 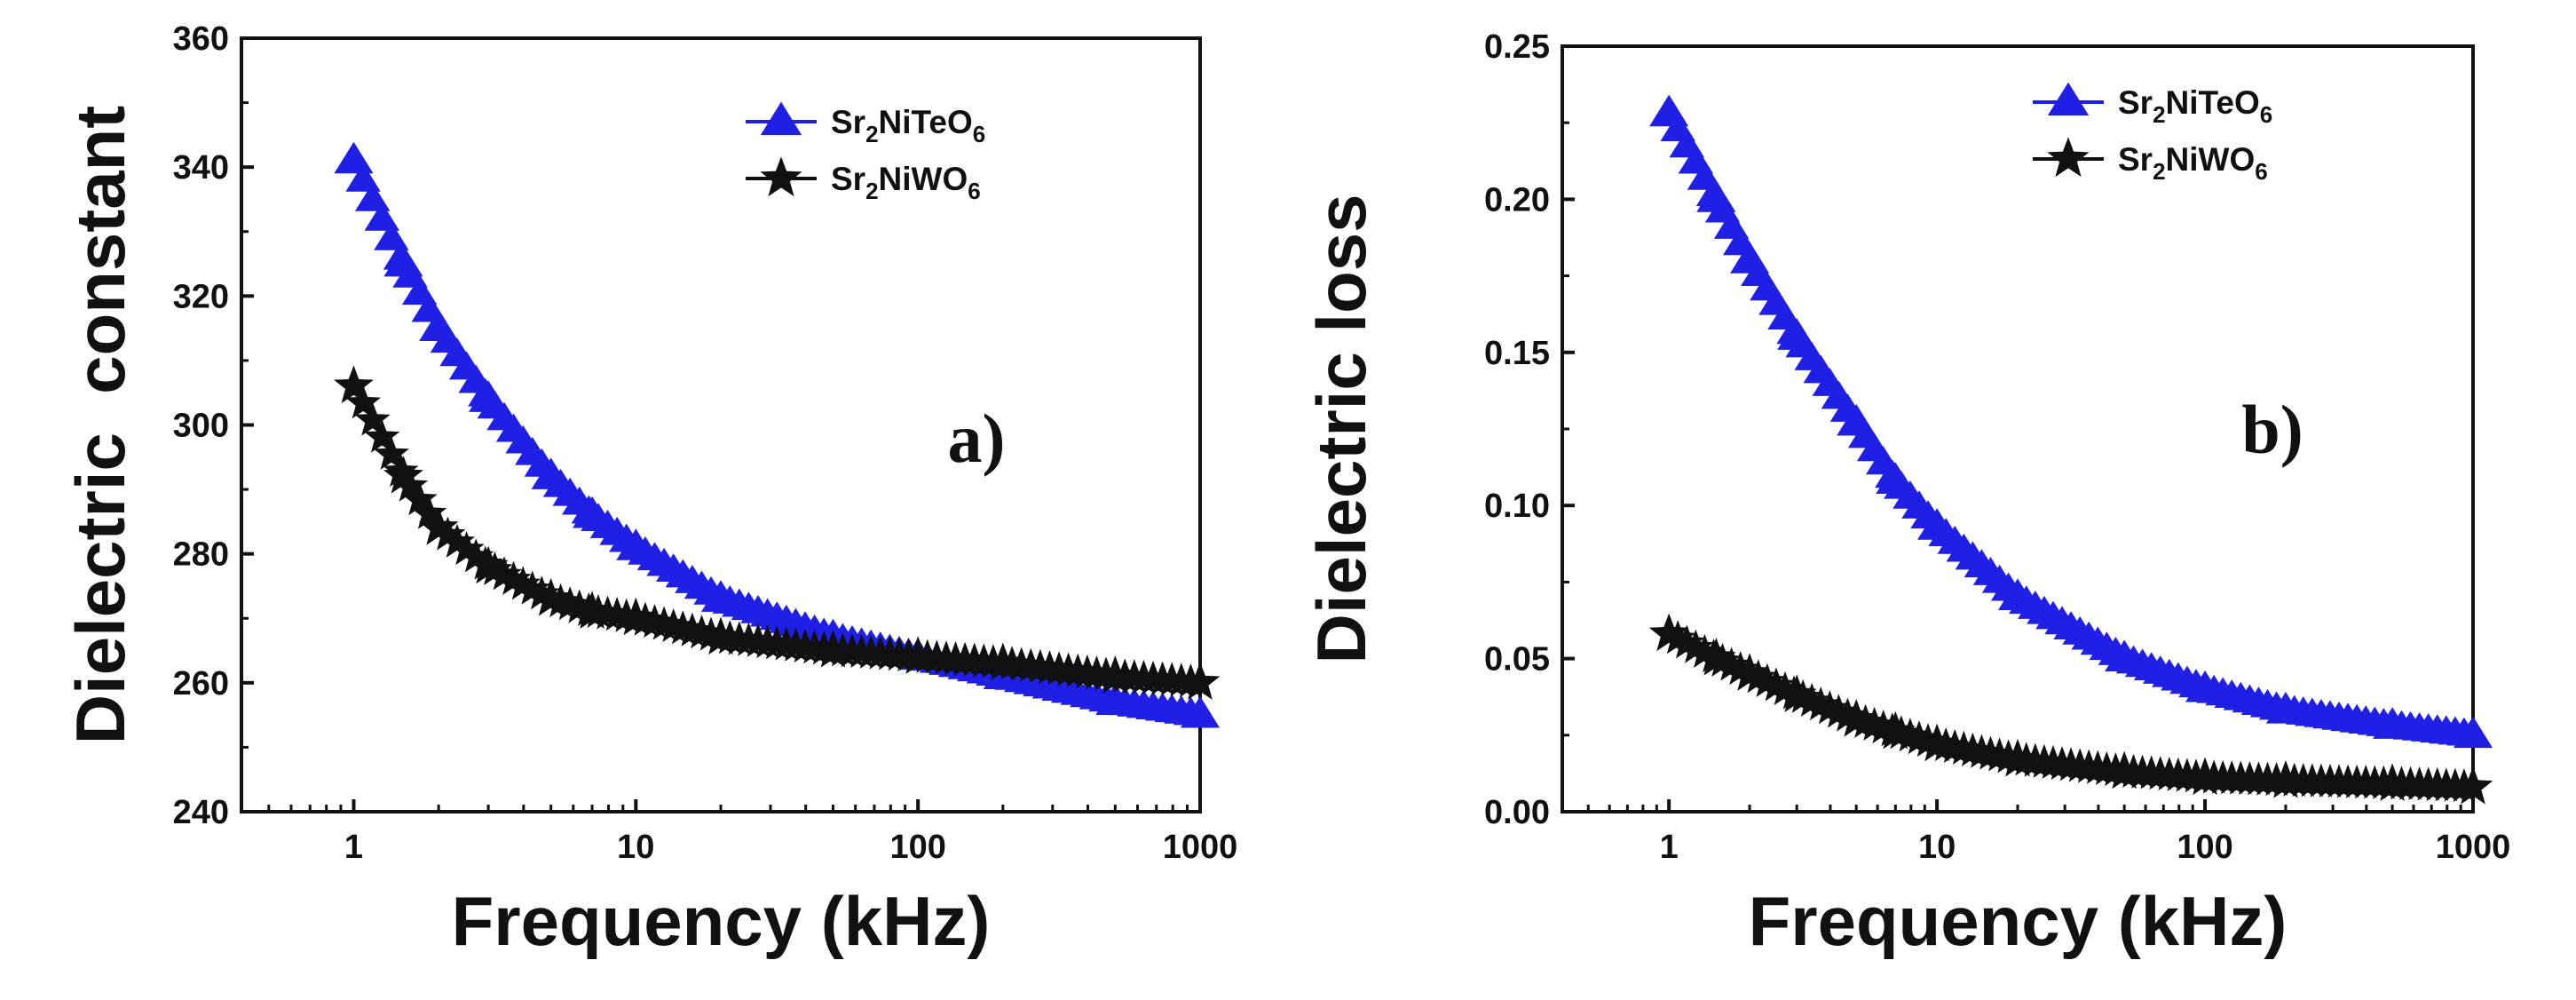 I want to click on y-tick-label: 0.10, so click(x=1517, y=506).